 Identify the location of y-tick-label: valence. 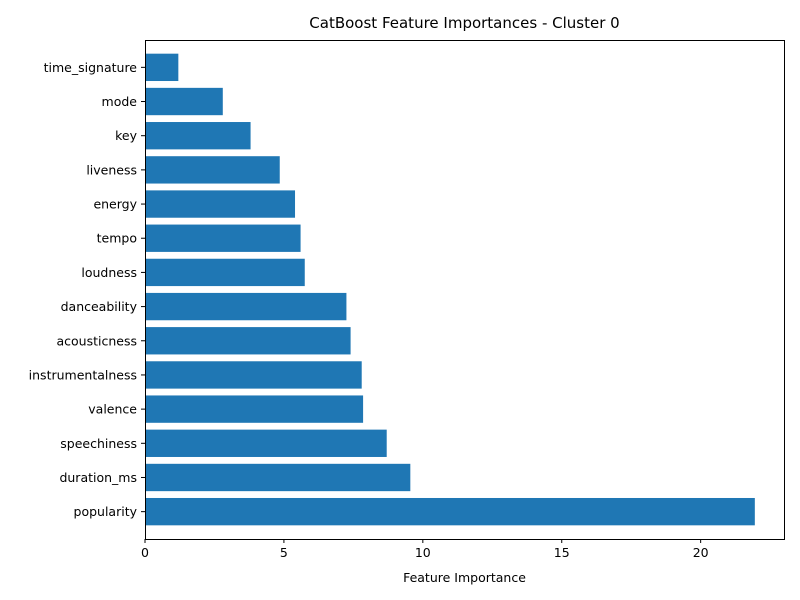
(112, 409).